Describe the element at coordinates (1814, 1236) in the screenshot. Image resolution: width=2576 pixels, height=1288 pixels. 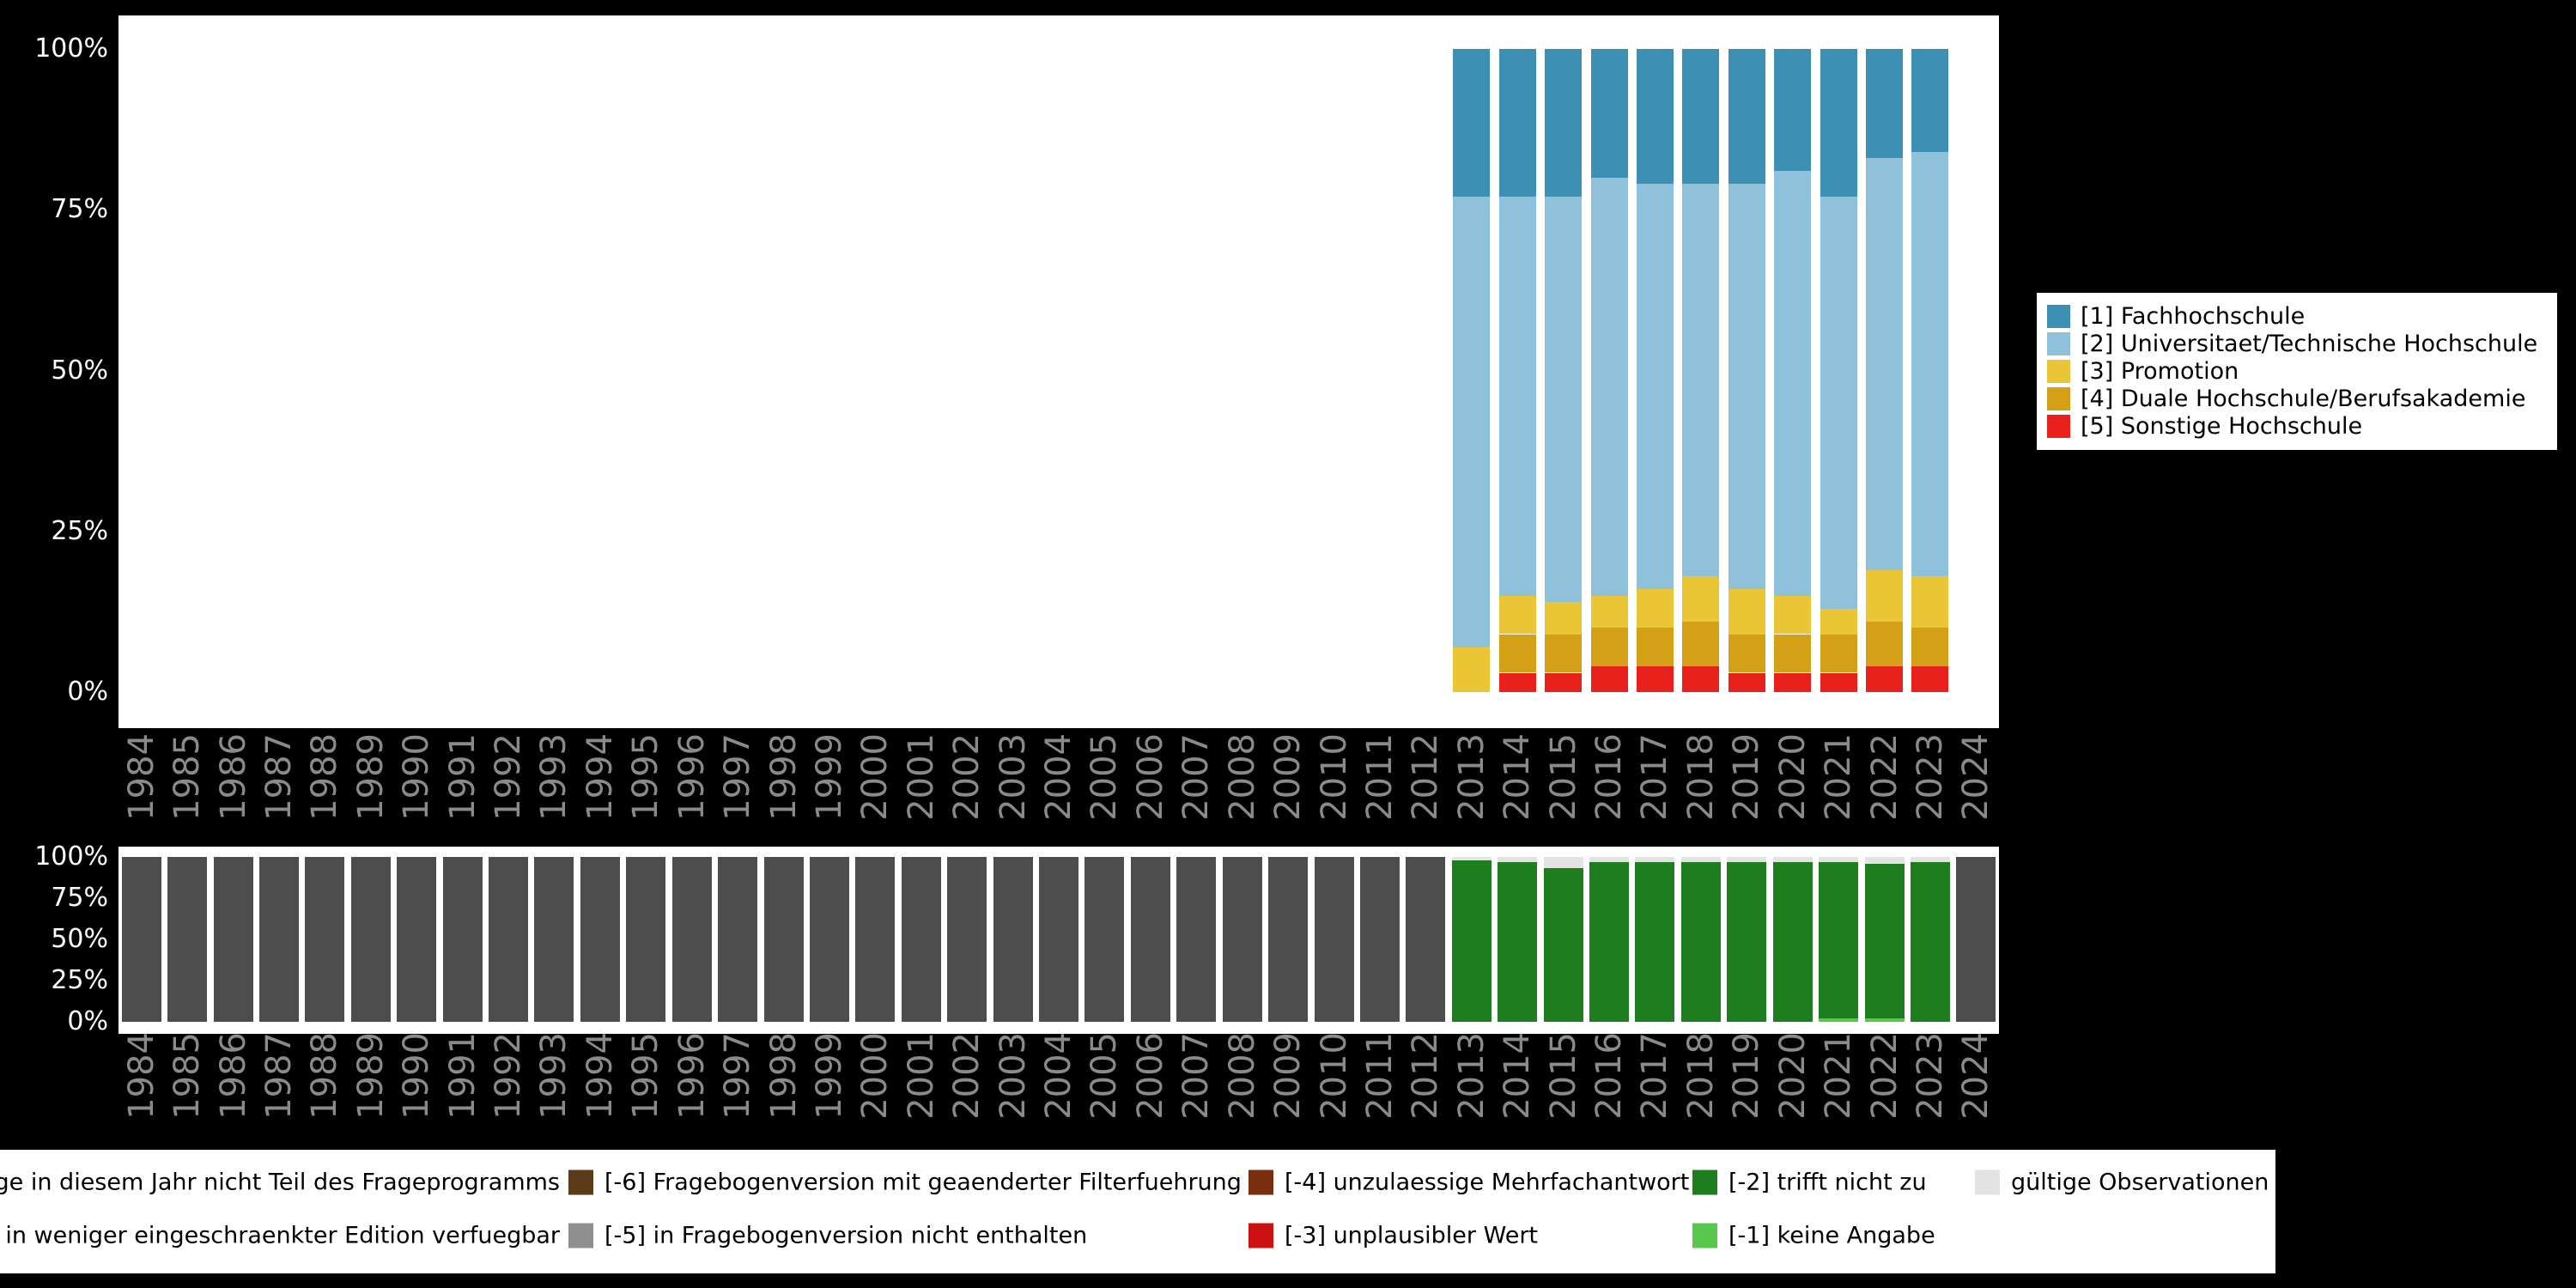
I see `missing-legend-item: [-1] keine Angabe` at that location.